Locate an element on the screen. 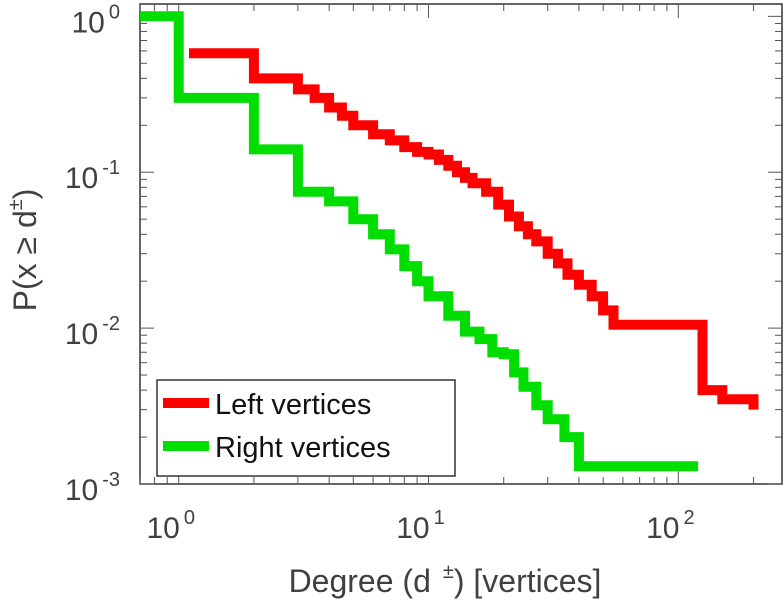 The height and width of the screenshot is (600, 784). y-tick-label: 10 -2 is located at coordinates (92, 332).